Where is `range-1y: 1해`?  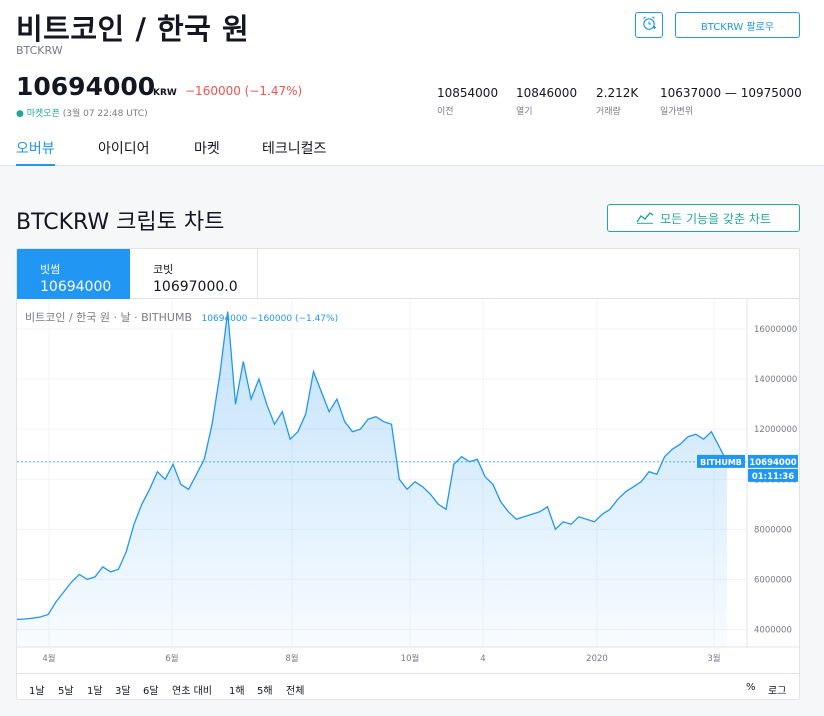 range-1y: 1해 is located at coordinates (237, 691).